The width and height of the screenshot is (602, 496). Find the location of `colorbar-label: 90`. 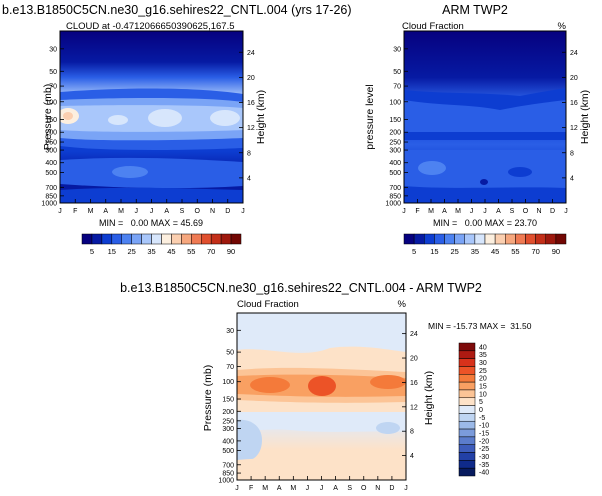

colorbar-label: 90 is located at coordinates (556, 251).